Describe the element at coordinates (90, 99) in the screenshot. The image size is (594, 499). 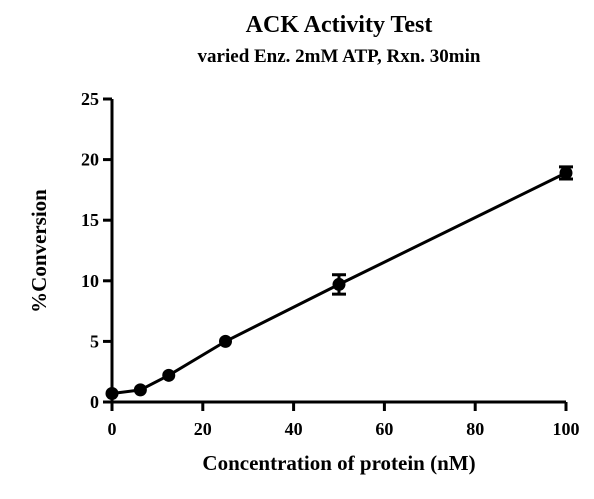
I see `y-tick-label: 25` at that location.